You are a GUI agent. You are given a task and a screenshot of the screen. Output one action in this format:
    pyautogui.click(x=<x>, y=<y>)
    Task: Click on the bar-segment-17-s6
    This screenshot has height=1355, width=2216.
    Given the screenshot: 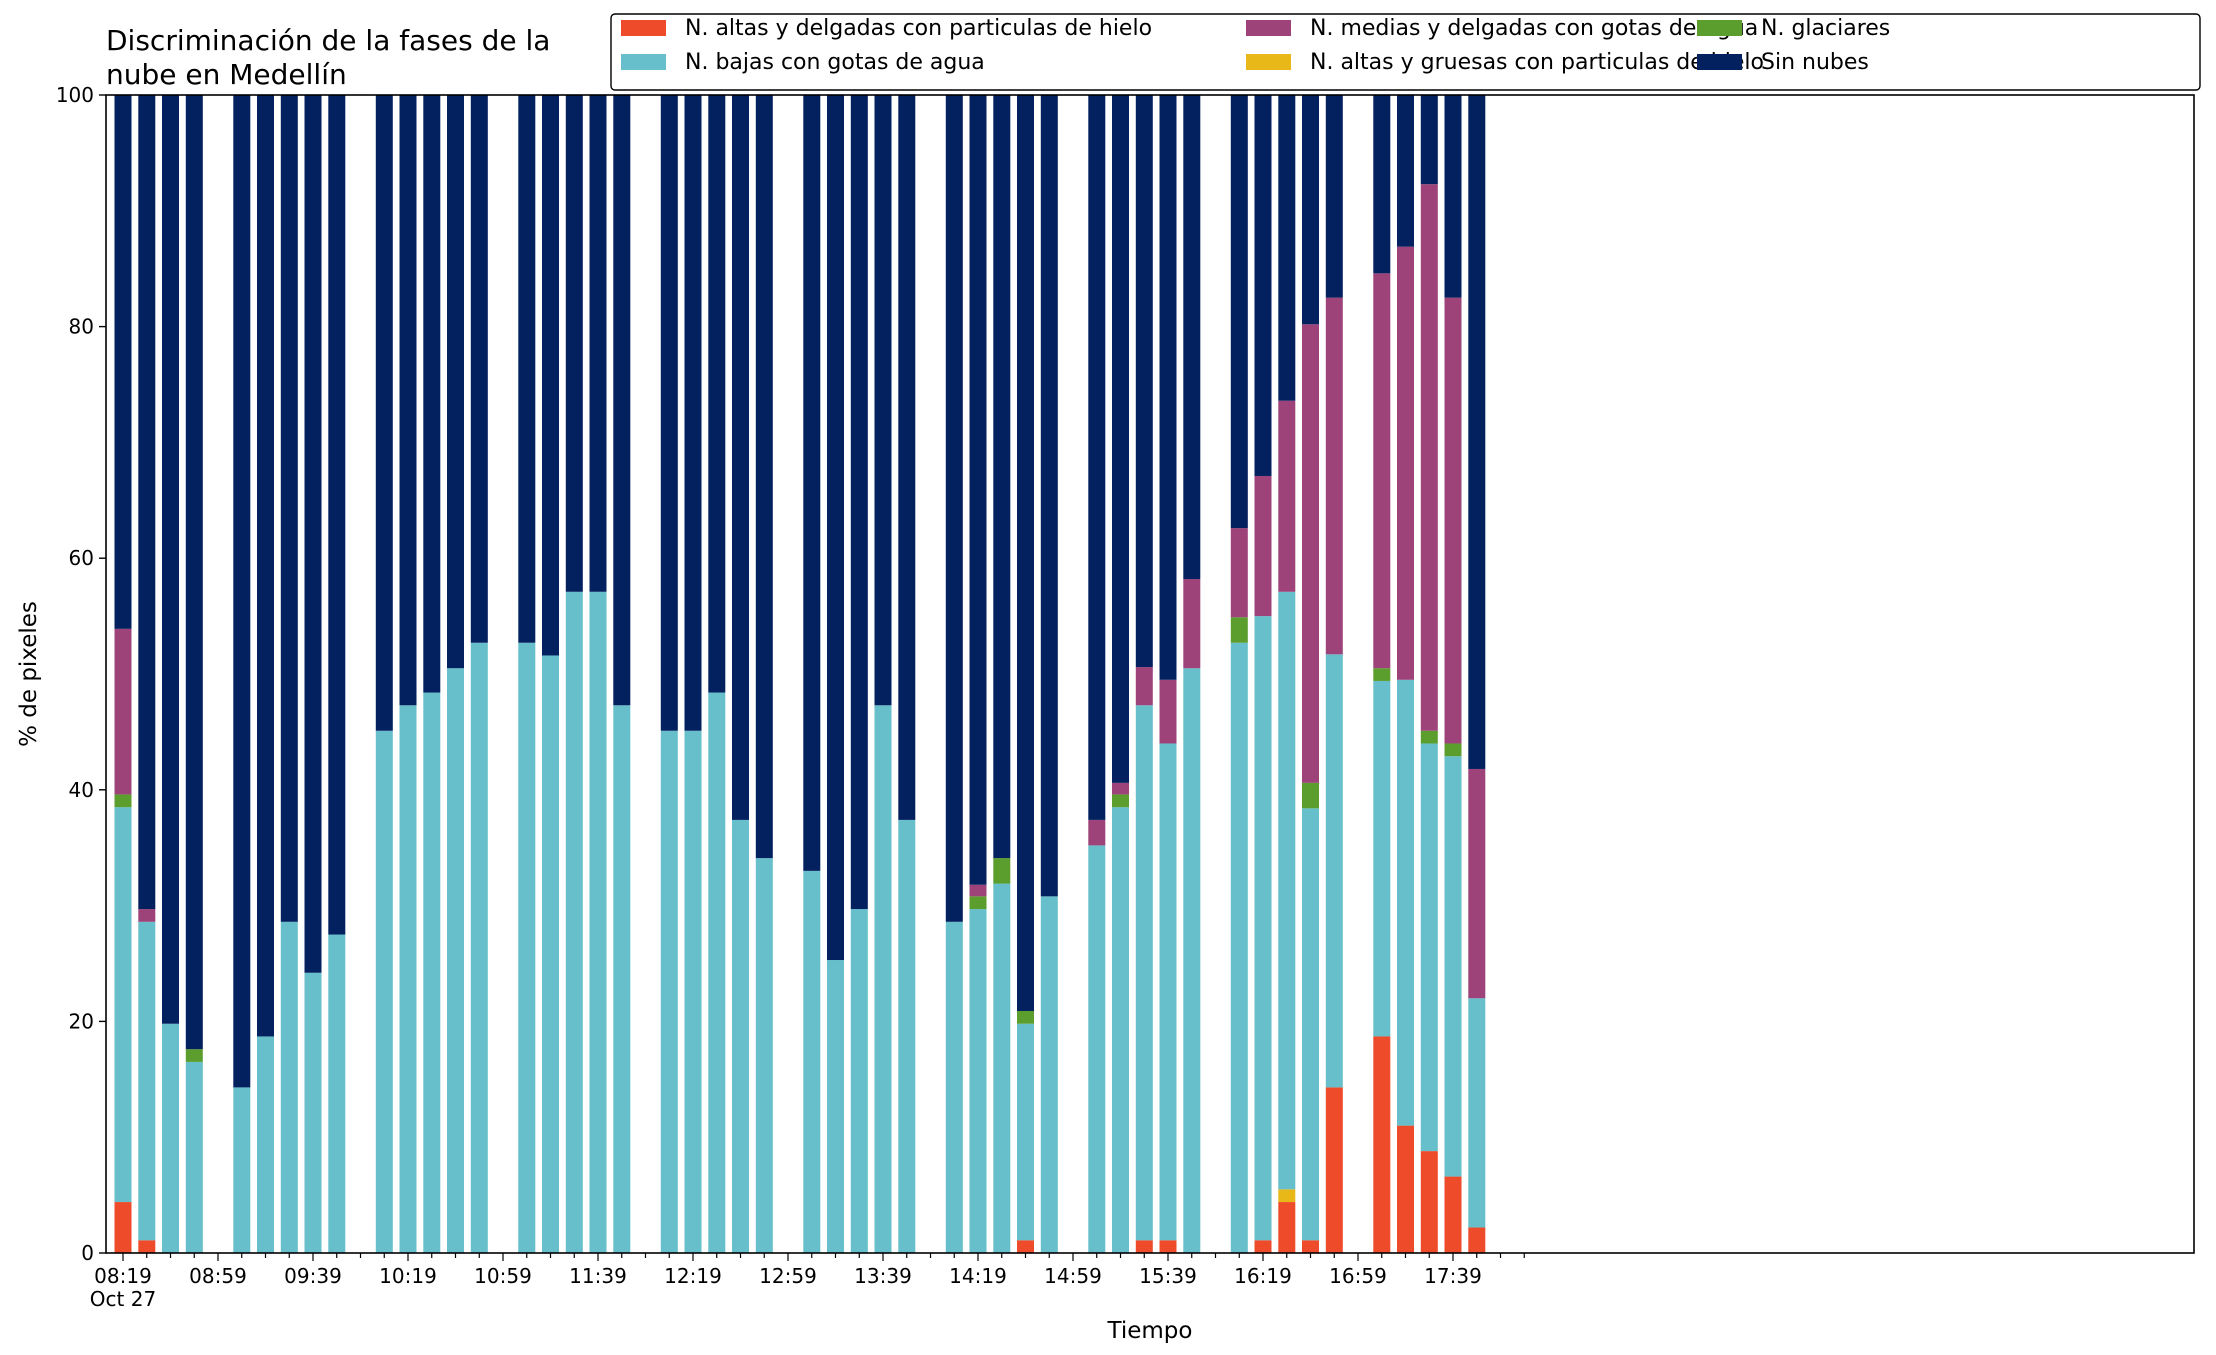 What is the action you would take?
    pyautogui.click(x=574, y=343)
    